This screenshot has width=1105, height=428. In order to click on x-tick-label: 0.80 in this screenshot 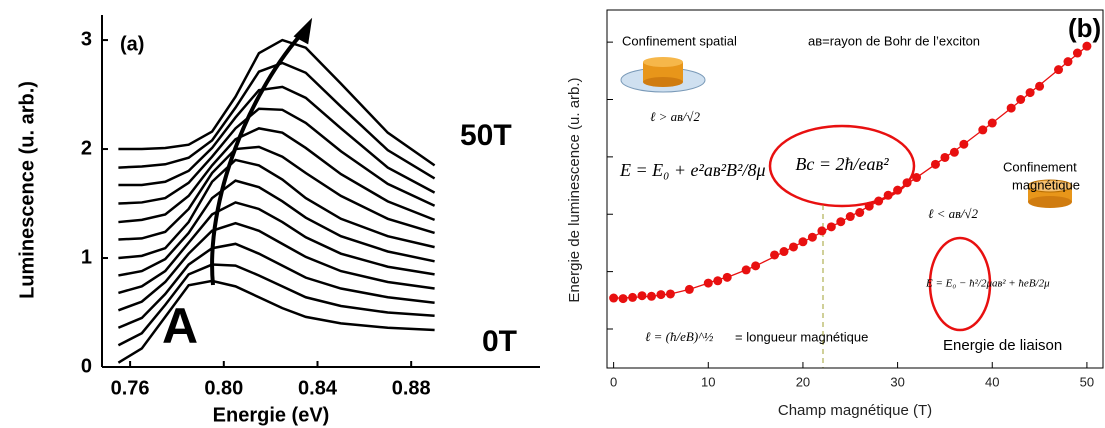, I will do `click(223, 388)`.